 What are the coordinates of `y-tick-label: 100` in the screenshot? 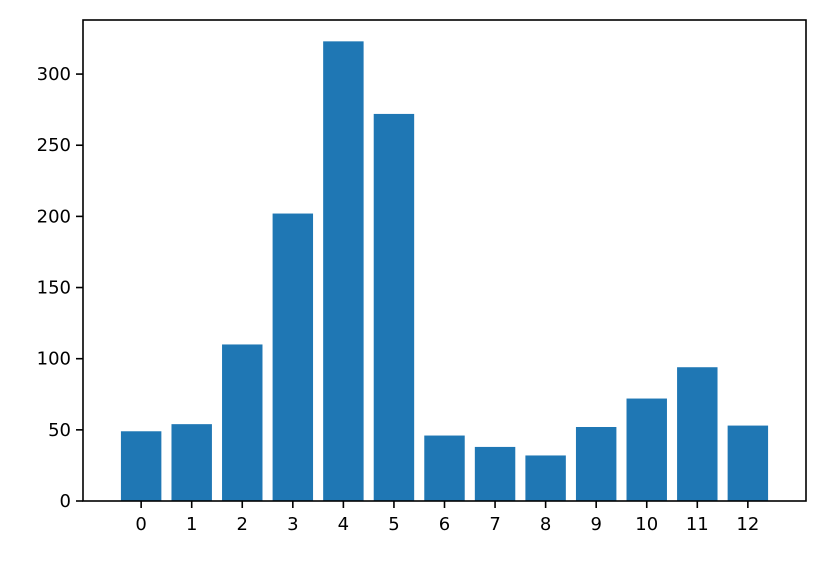 It's located at (54, 359).